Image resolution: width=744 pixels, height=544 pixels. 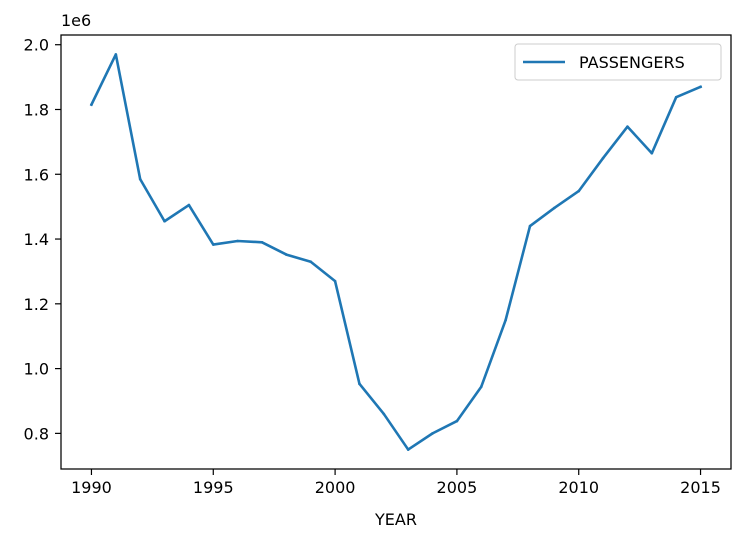 I want to click on y-tick-label: 1.8, so click(x=36, y=109).